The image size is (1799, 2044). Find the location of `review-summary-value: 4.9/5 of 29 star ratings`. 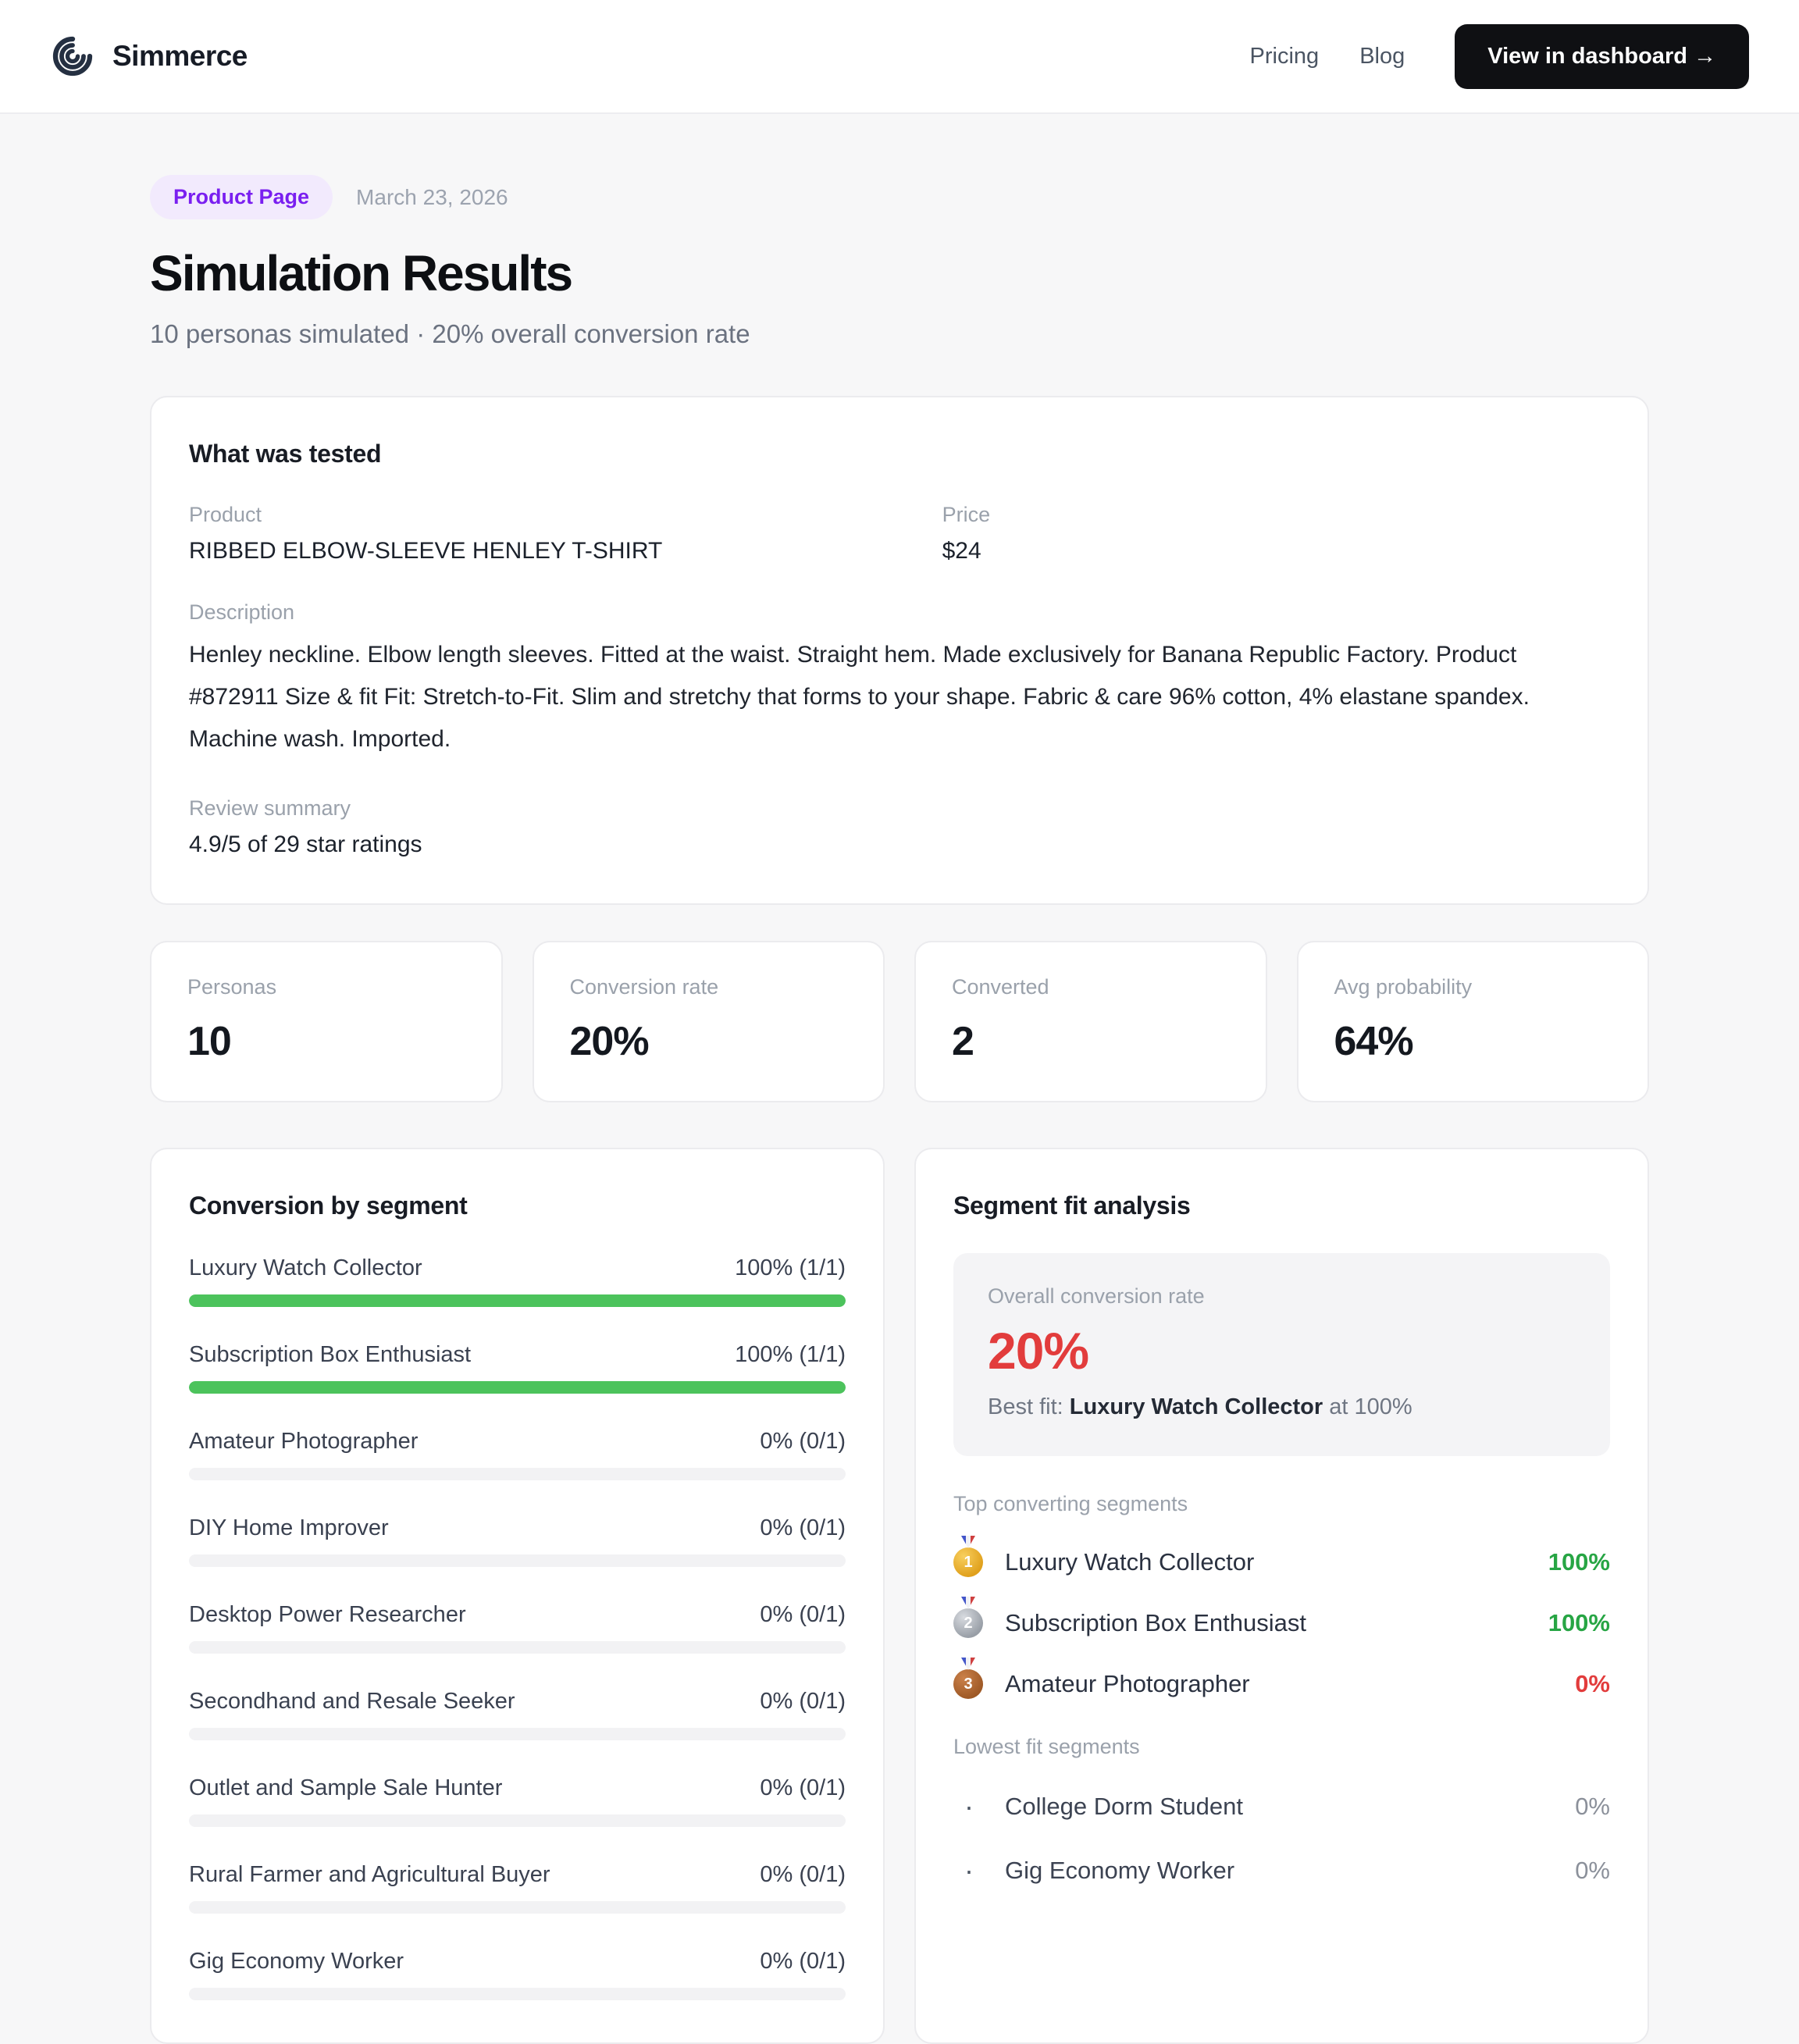

review-summary-value: 4.9/5 of 29 star ratings is located at coordinates (305, 844).